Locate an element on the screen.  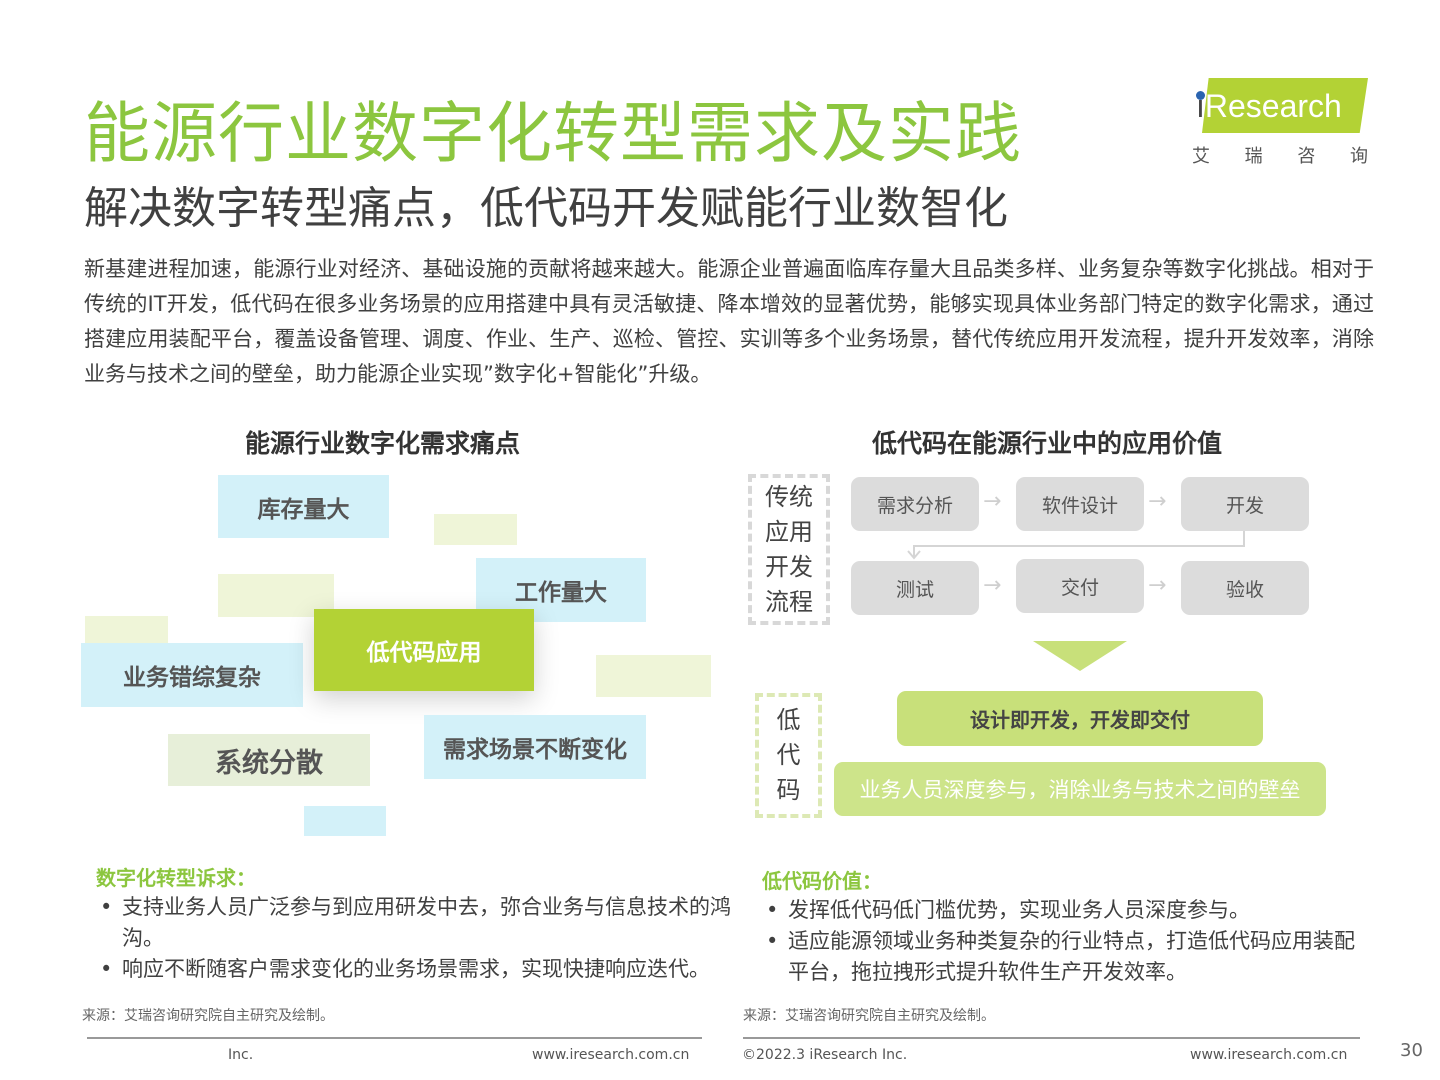
bullet: 支持业务人员广泛参与到应用研发中去，弥合业务与信息技术的鸿沟。 is located at coordinates (414, 923).